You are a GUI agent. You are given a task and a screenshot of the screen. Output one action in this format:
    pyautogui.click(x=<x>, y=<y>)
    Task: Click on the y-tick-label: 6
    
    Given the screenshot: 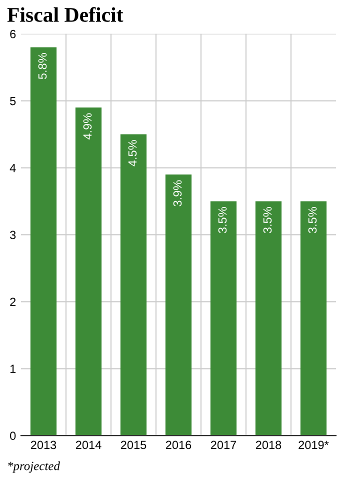 What is the action you would take?
    pyautogui.click(x=13, y=34)
    